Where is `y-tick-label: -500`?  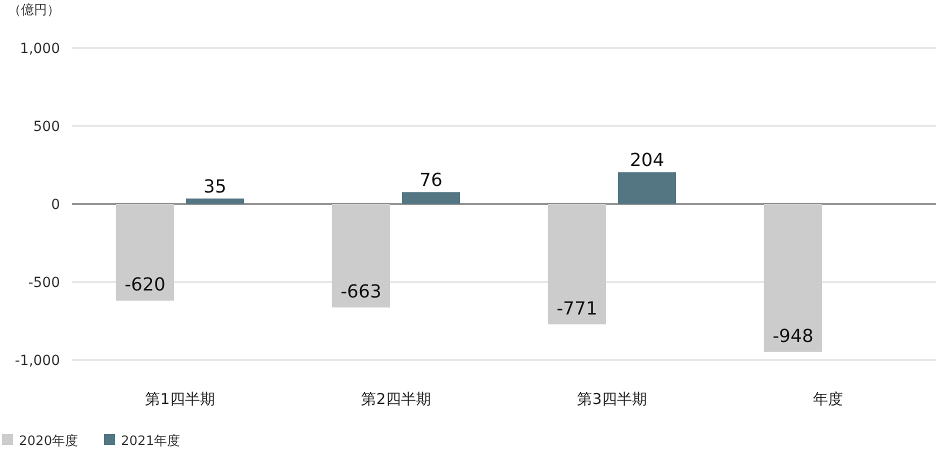
y-tick-label: -500 is located at coordinates (44, 283).